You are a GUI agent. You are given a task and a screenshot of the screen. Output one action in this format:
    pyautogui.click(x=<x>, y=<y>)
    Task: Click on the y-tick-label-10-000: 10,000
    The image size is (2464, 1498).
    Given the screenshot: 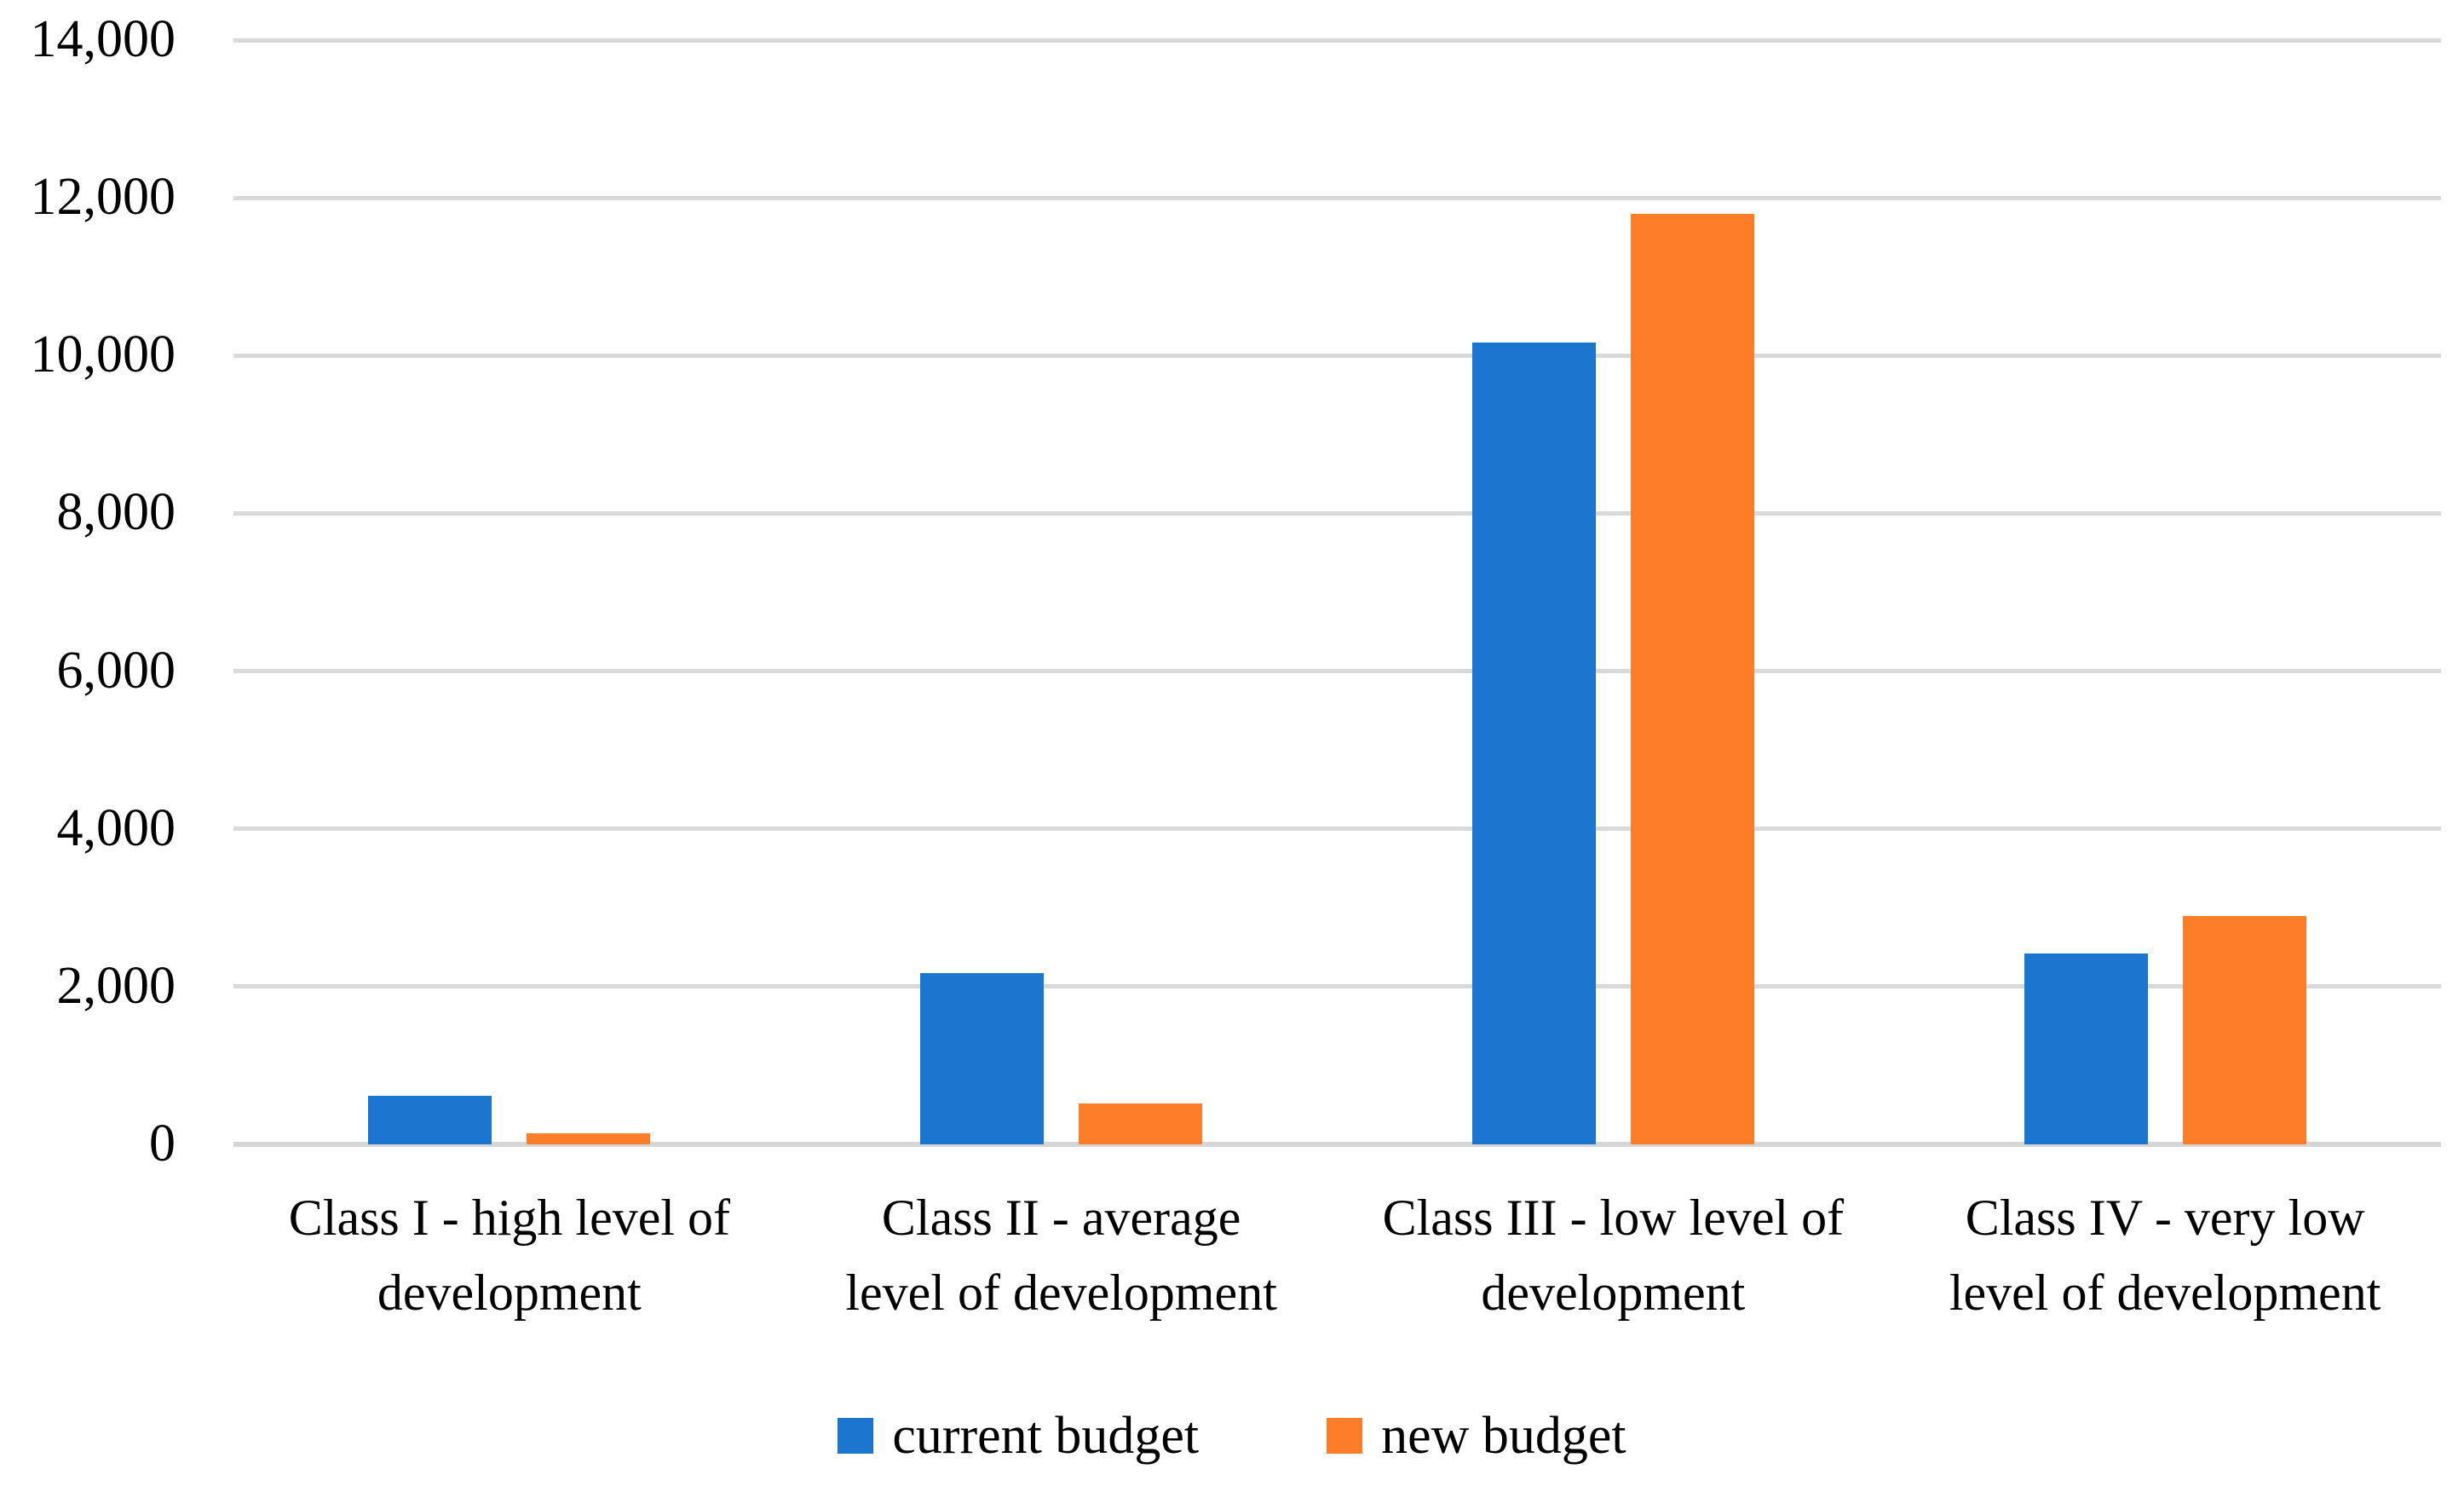 What is the action you would take?
    pyautogui.click(x=103, y=355)
    